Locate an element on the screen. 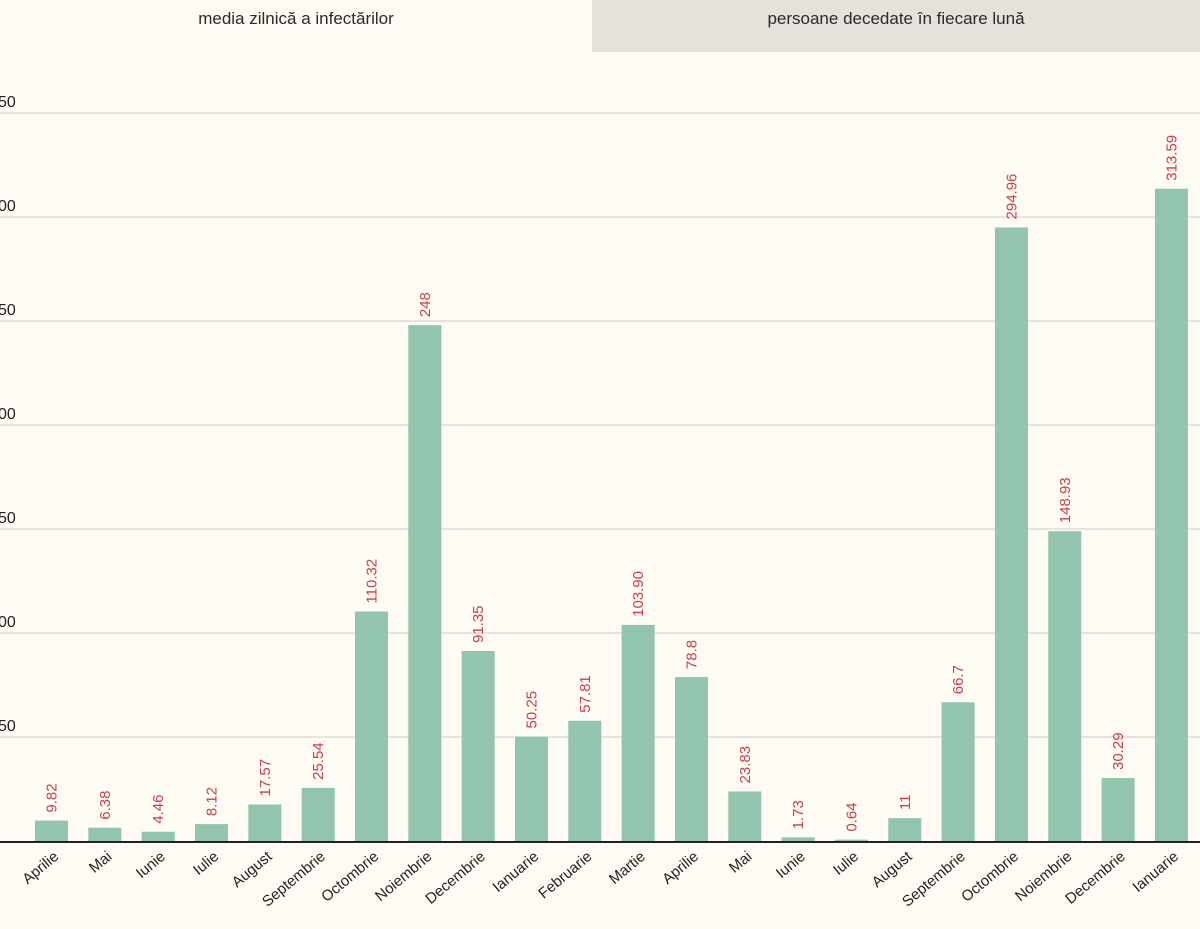 The width and height of the screenshot is (1200, 929). data-label-4: 17.57 is located at coordinates (265, 778).